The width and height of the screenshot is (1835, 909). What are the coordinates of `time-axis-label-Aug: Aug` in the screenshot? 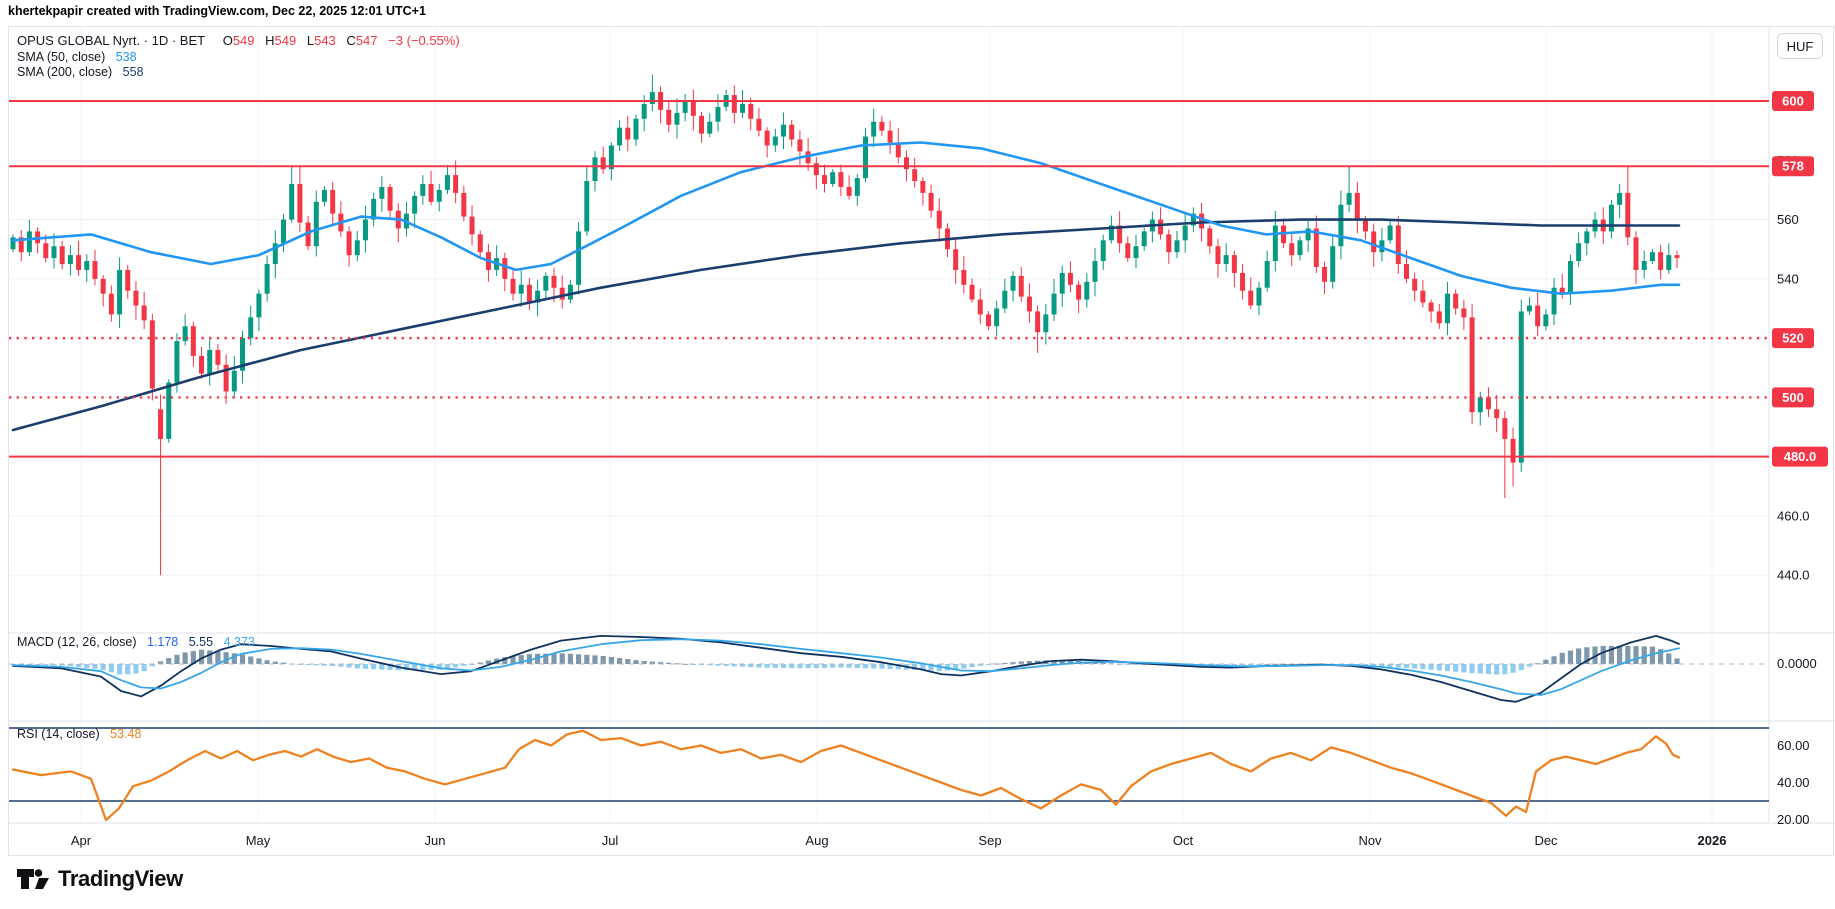 It's located at (816, 840).